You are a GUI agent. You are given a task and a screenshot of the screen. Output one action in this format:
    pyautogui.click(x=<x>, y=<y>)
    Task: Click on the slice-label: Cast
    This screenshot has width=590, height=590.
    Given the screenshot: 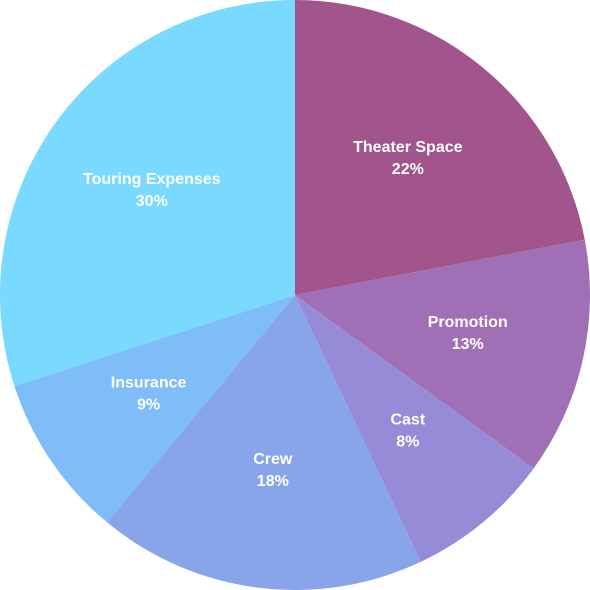 What is the action you would take?
    pyautogui.click(x=407, y=420)
    